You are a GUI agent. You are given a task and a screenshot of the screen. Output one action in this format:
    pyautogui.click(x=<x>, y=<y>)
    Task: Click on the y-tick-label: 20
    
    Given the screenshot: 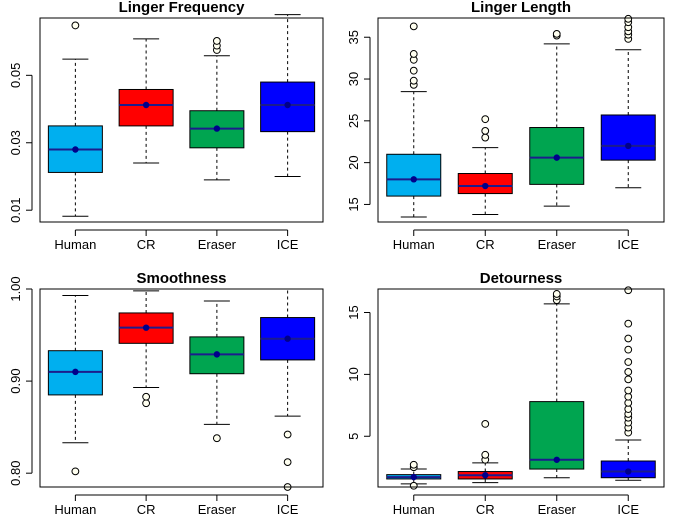 What is the action you would take?
    pyautogui.click(x=353, y=162)
    